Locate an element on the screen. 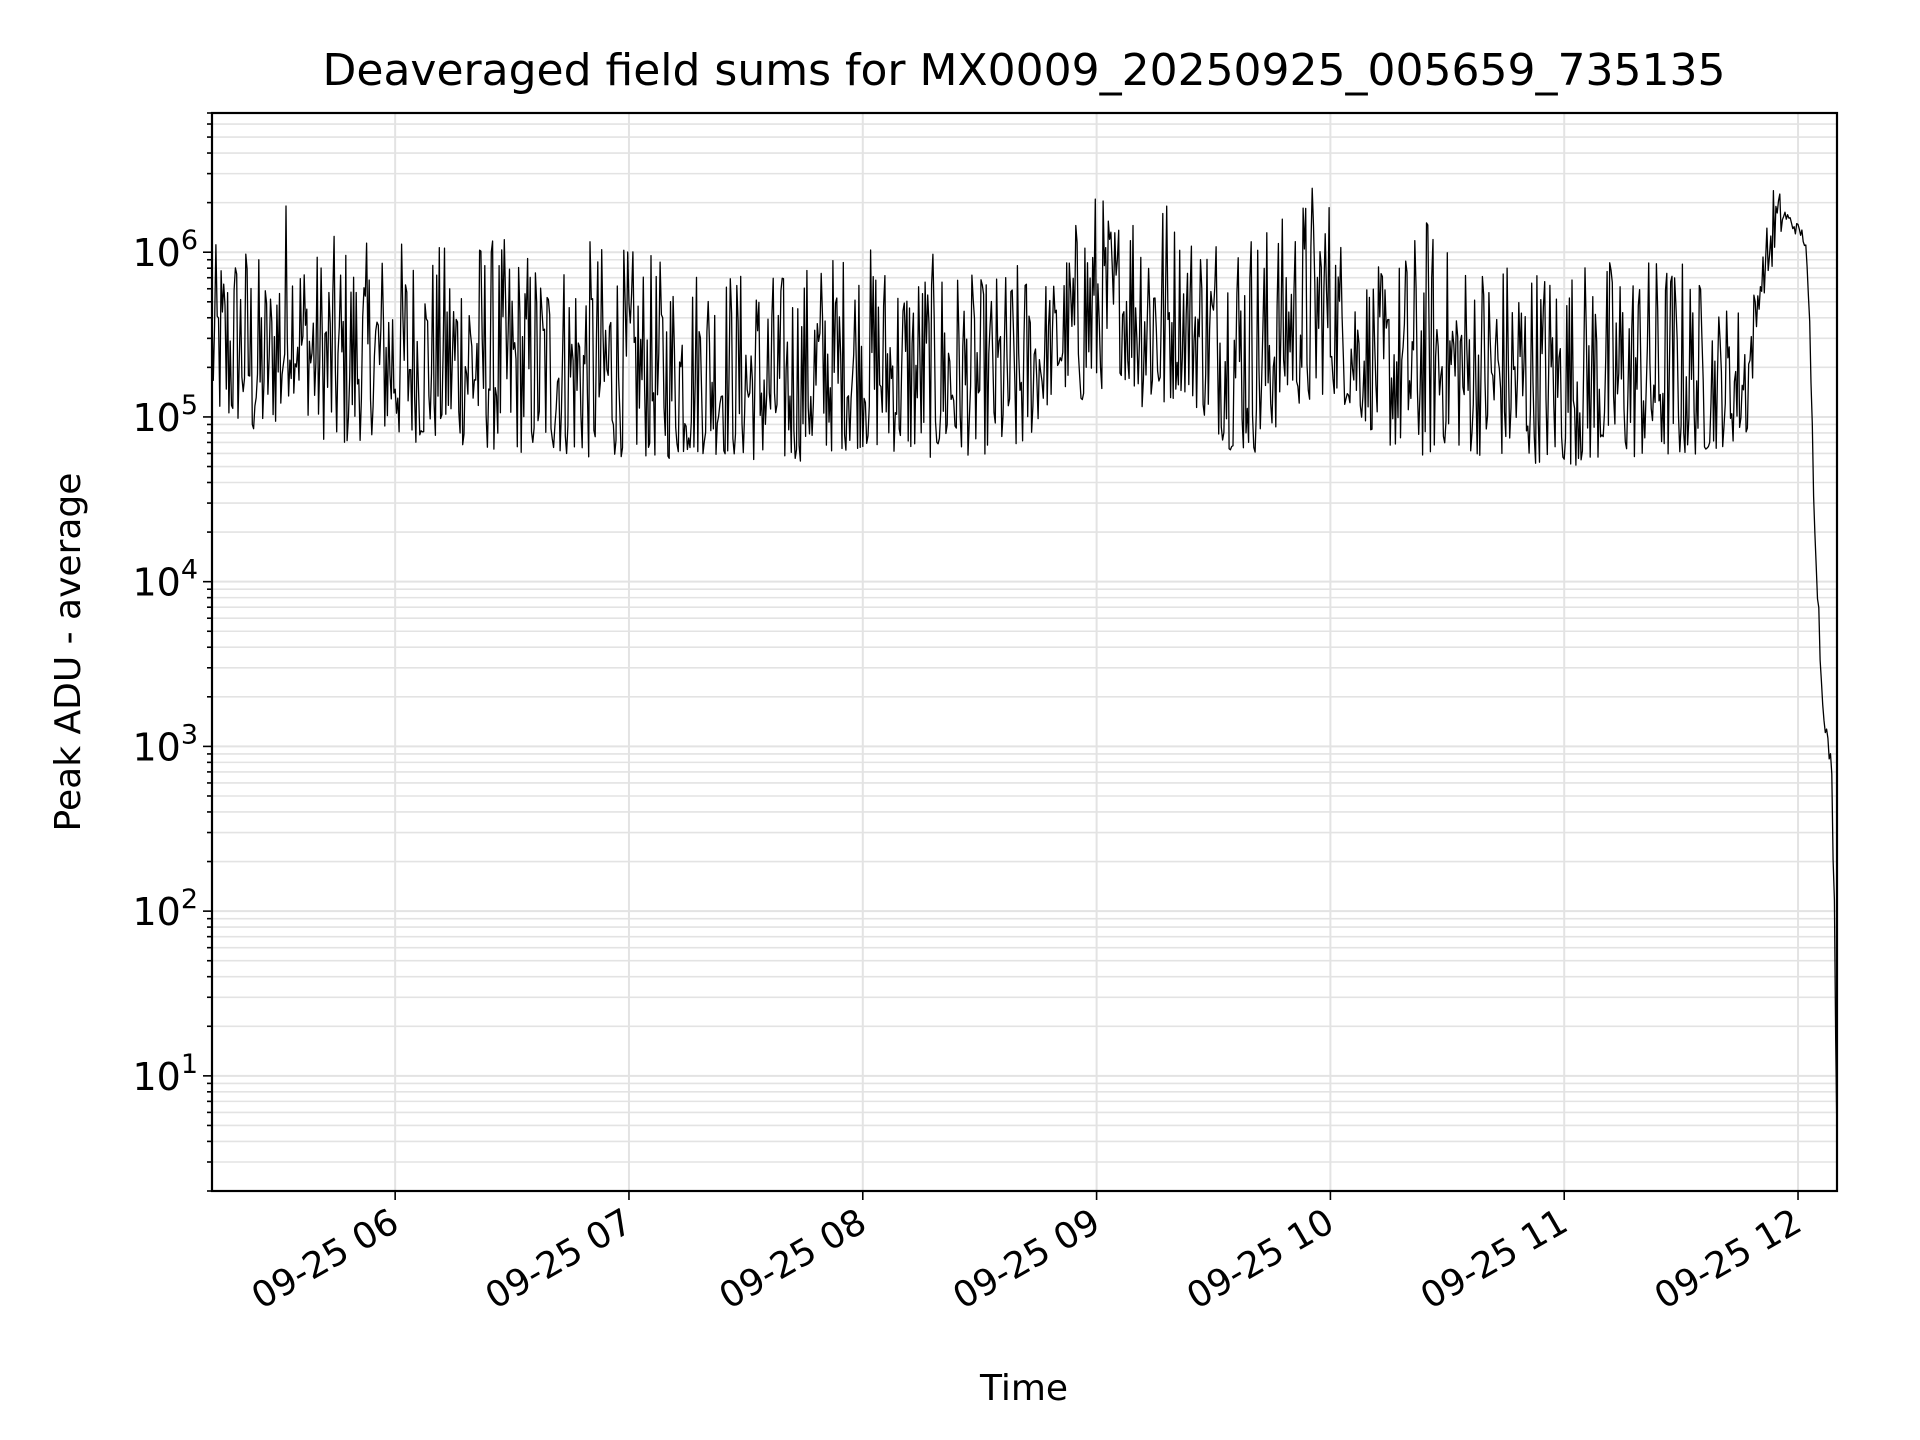  y-tick-label: 101 is located at coordinates (165, 1074).